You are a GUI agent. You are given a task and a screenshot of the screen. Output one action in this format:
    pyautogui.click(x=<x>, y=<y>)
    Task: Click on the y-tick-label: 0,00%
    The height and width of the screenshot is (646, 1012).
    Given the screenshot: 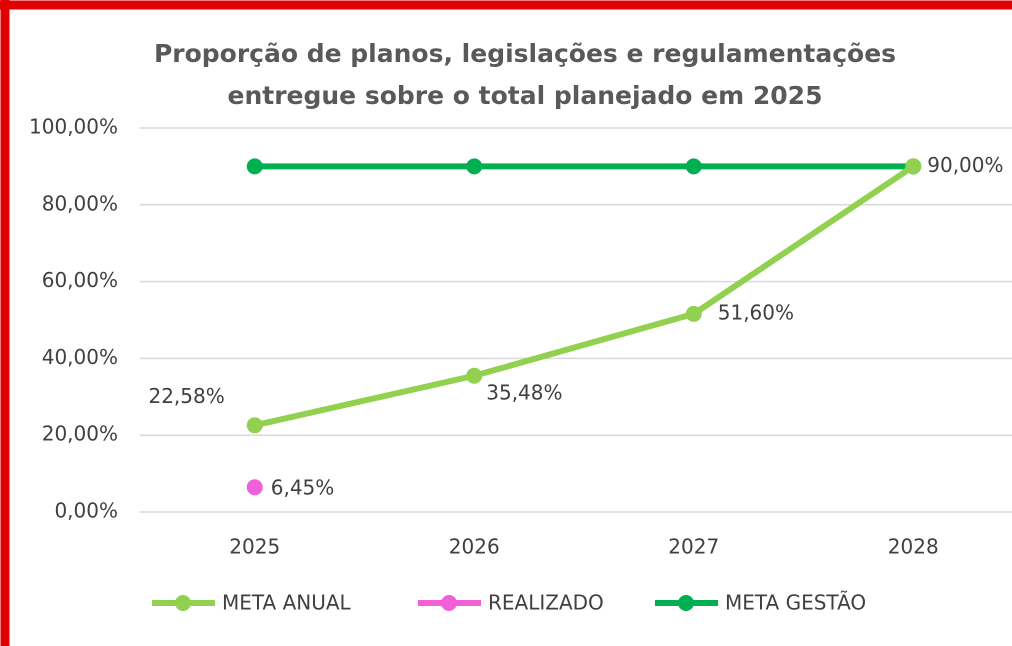 What is the action you would take?
    pyautogui.click(x=86, y=511)
    